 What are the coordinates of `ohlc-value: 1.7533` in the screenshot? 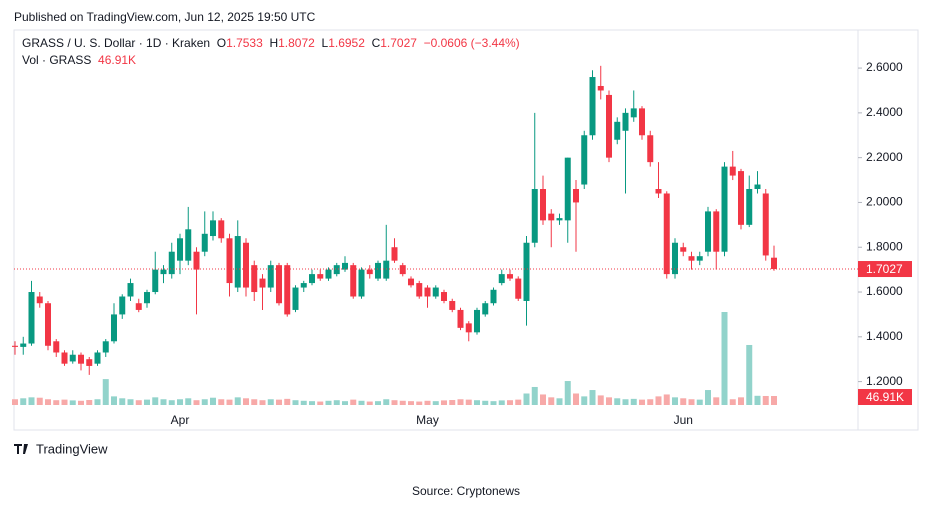 It's located at (244, 43).